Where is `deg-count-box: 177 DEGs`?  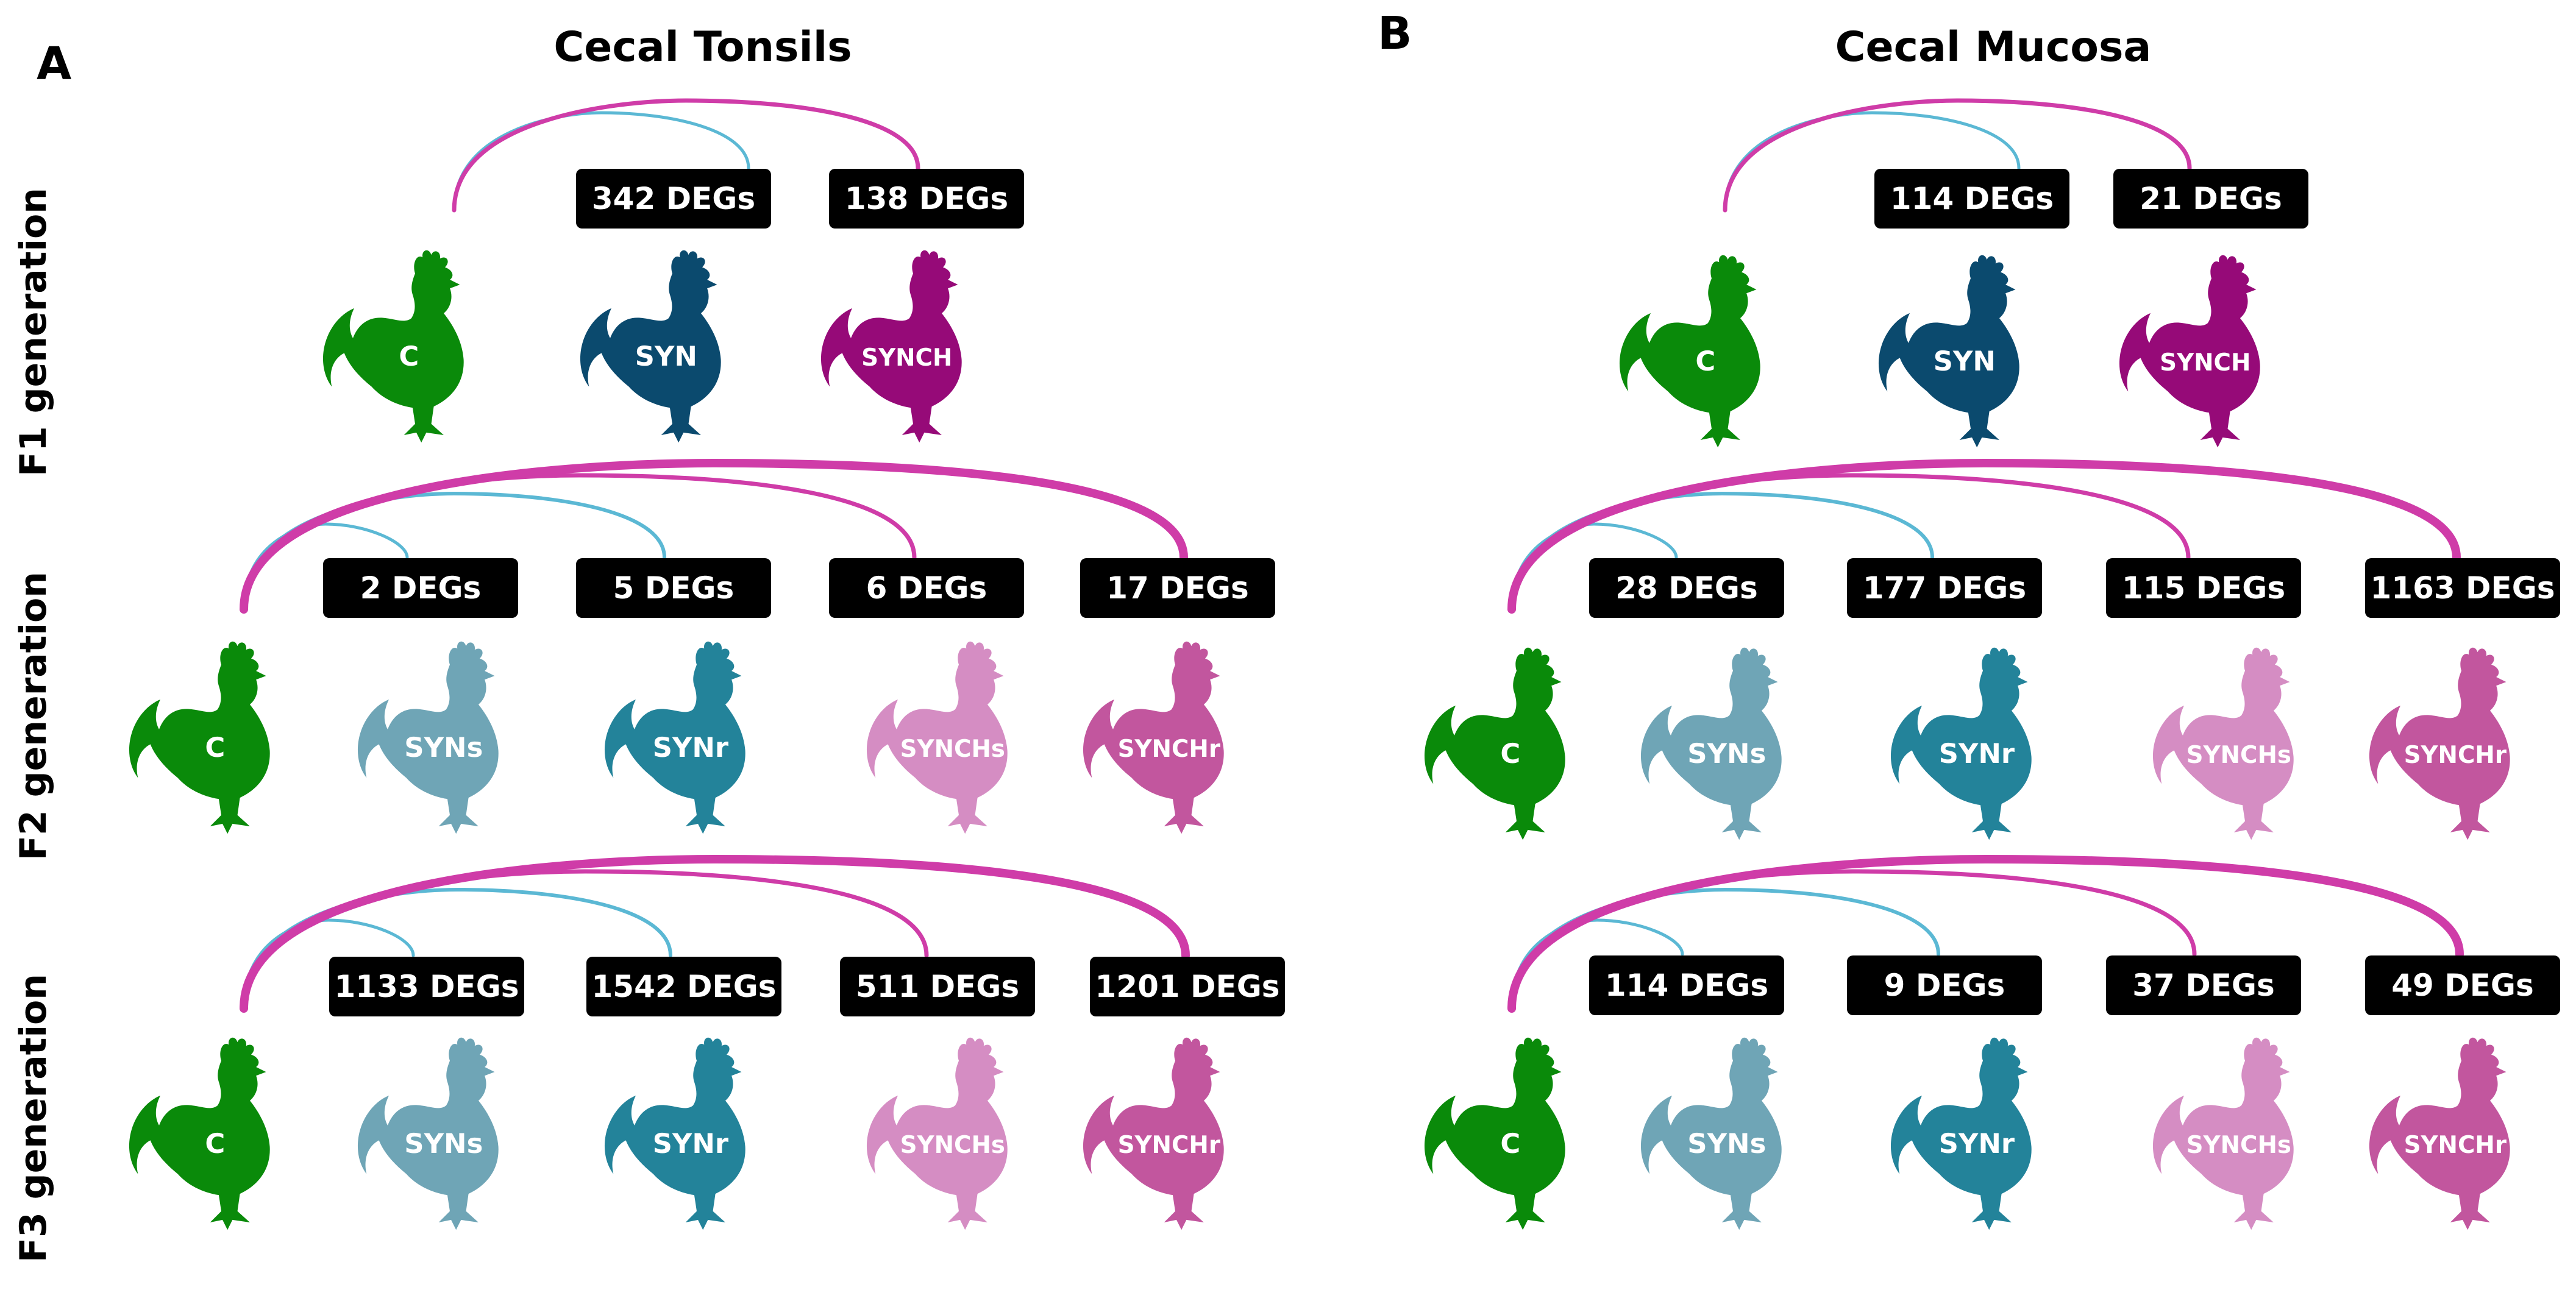 deg-count-box: 177 DEGs is located at coordinates (1944, 588).